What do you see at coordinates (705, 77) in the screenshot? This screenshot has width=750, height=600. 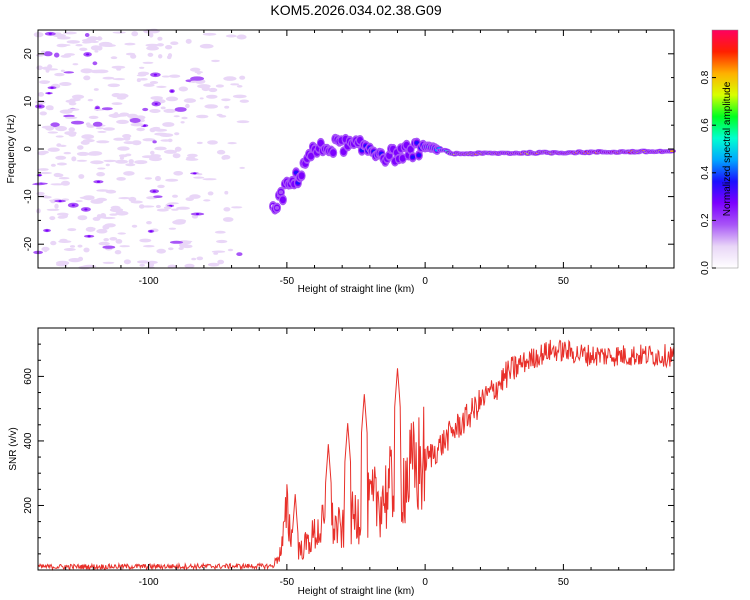 I see `colorbar-tick-label: 0.8` at bounding box center [705, 77].